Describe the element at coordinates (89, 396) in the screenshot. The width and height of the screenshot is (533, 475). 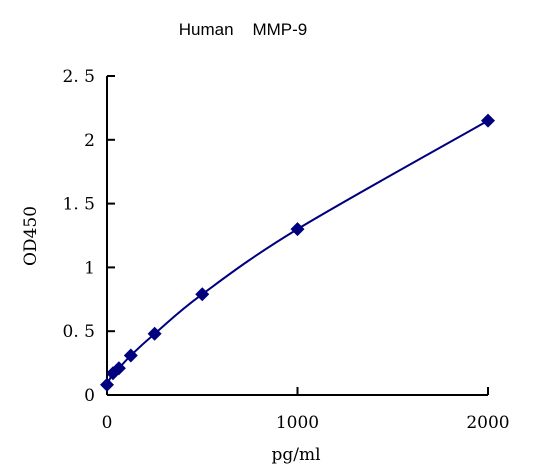
I see `y-tick-label: 0` at that location.